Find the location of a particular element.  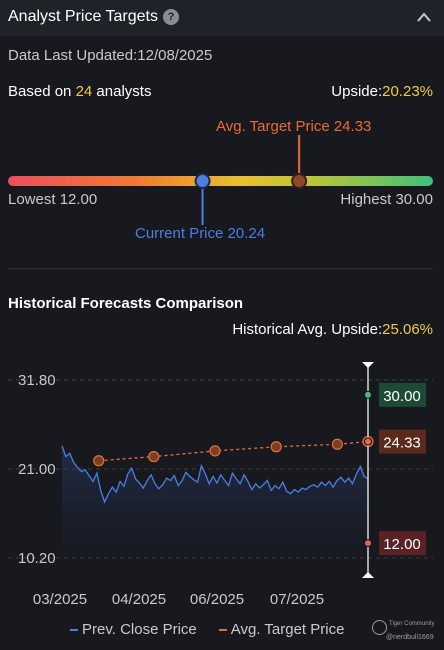

x-tick-label: 04/2025 is located at coordinates (139, 599).